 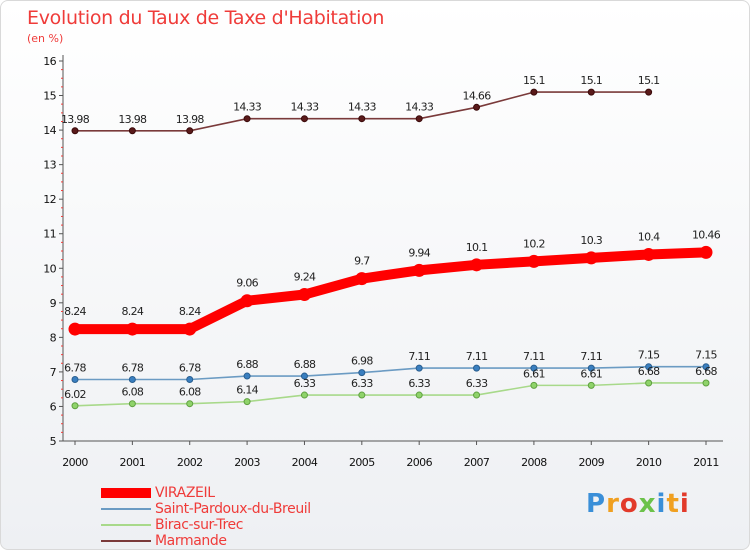 I want to click on data-label-virazeil: 10.3, so click(x=591, y=240).